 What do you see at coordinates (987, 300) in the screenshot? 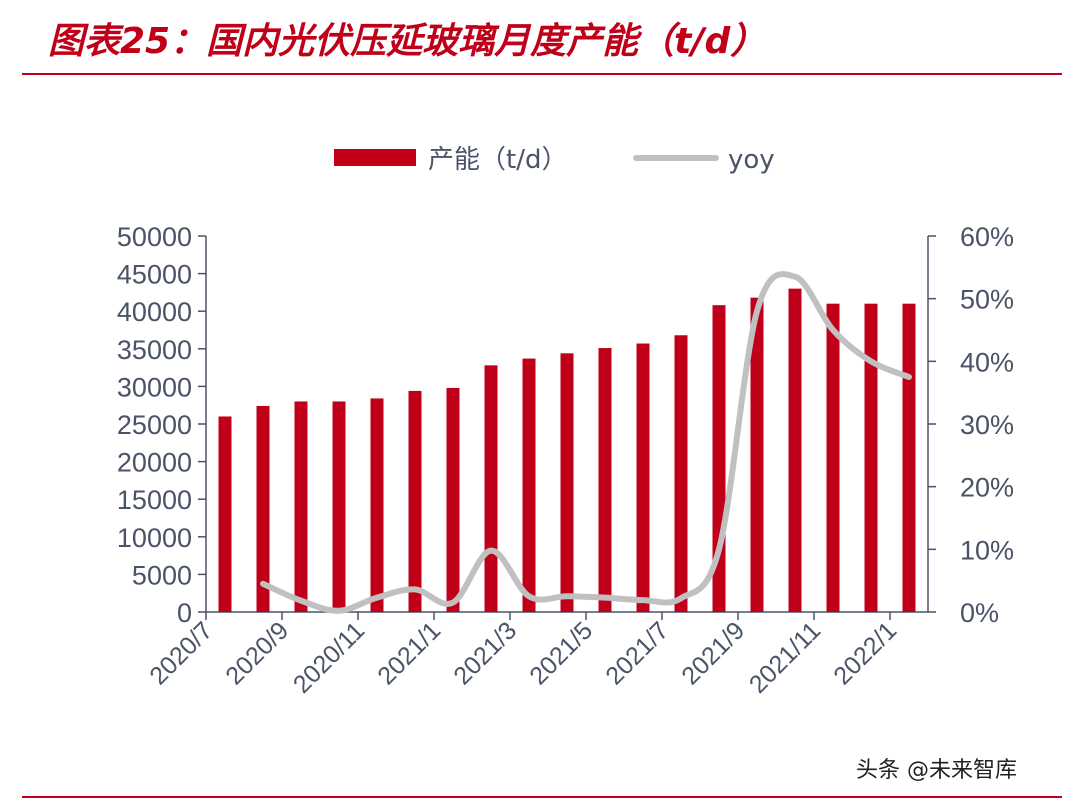
I see `right-axis-tick-label: 50%` at bounding box center [987, 300].